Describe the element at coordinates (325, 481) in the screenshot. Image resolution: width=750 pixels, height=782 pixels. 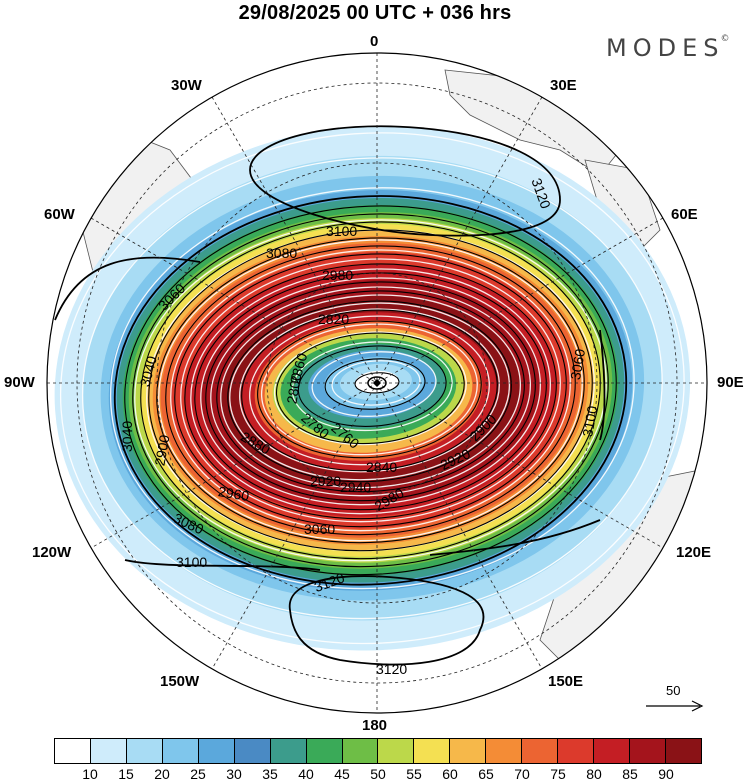
I see `contour-label: 2920` at that location.